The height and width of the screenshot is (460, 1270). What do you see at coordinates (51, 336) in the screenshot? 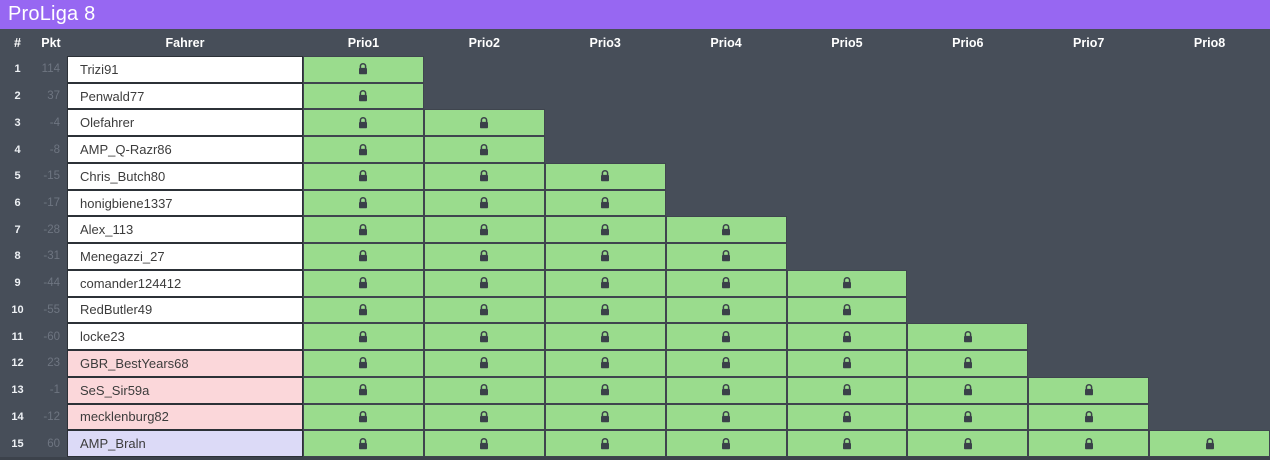
I see `points-cell: -60` at bounding box center [51, 336].